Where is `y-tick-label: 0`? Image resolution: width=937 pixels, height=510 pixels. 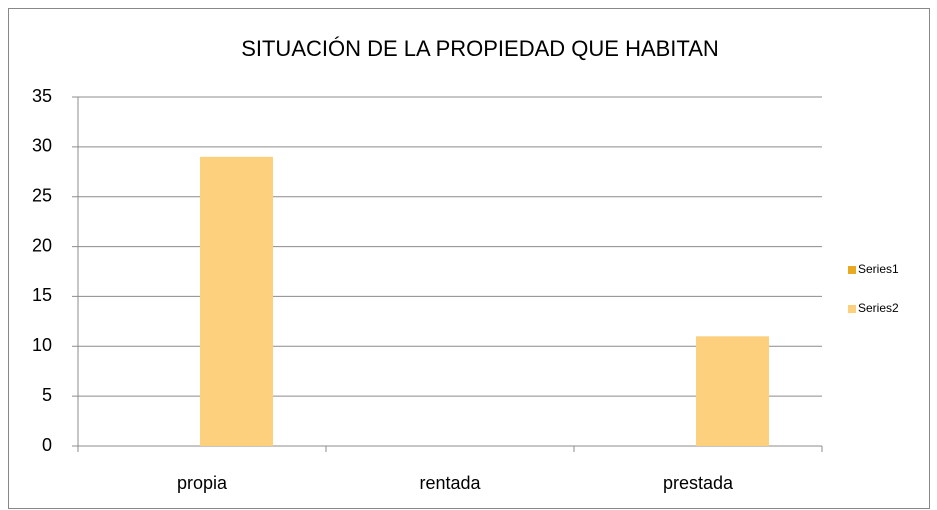
y-tick-label: 0 is located at coordinates (47, 445).